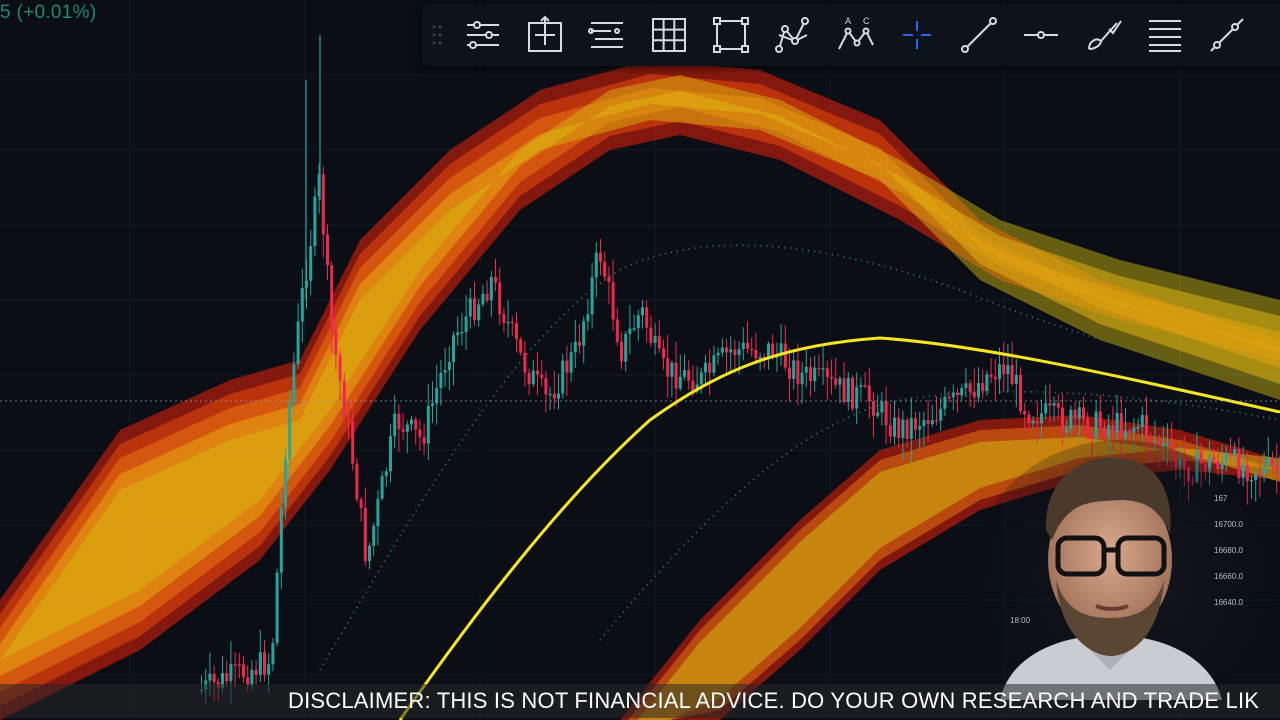 The image size is (1280, 720). What do you see at coordinates (483, 35) in the screenshot?
I see `trendline-settings-icon` at bounding box center [483, 35].